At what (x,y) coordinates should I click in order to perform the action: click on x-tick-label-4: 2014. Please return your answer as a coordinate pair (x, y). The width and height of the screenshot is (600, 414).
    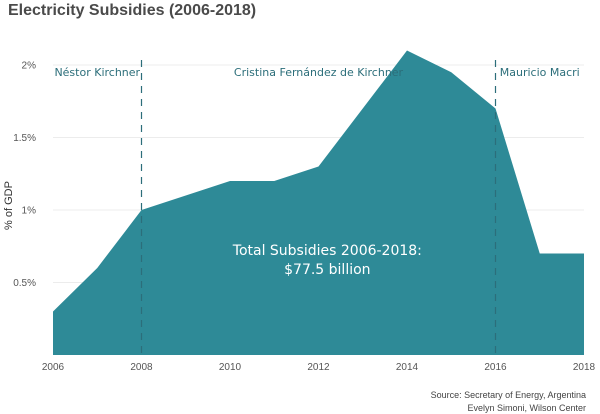
    Looking at the image, I should click on (407, 367).